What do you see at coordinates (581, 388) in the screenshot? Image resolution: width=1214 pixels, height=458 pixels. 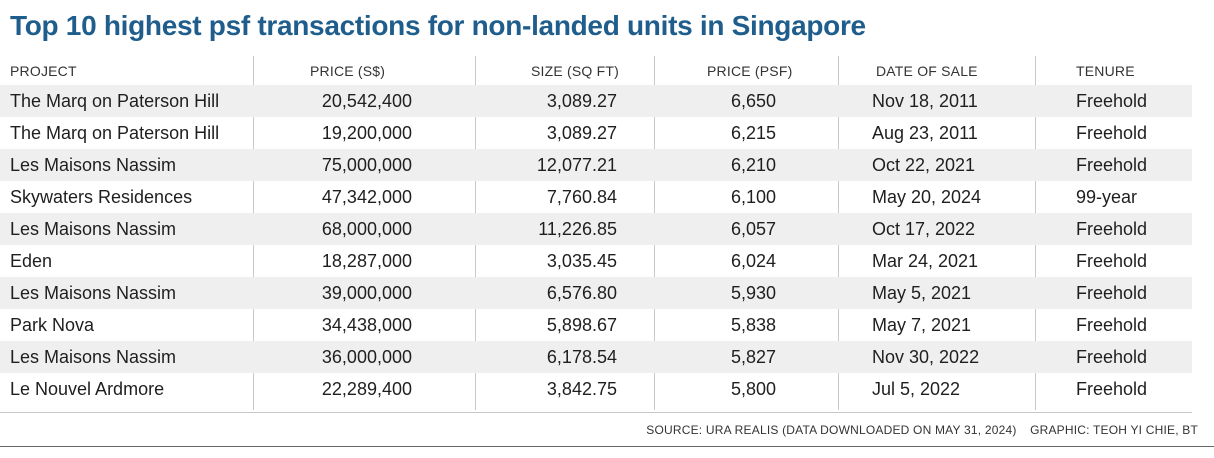 I see `size-cell: 3,842.75` at bounding box center [581, 388].